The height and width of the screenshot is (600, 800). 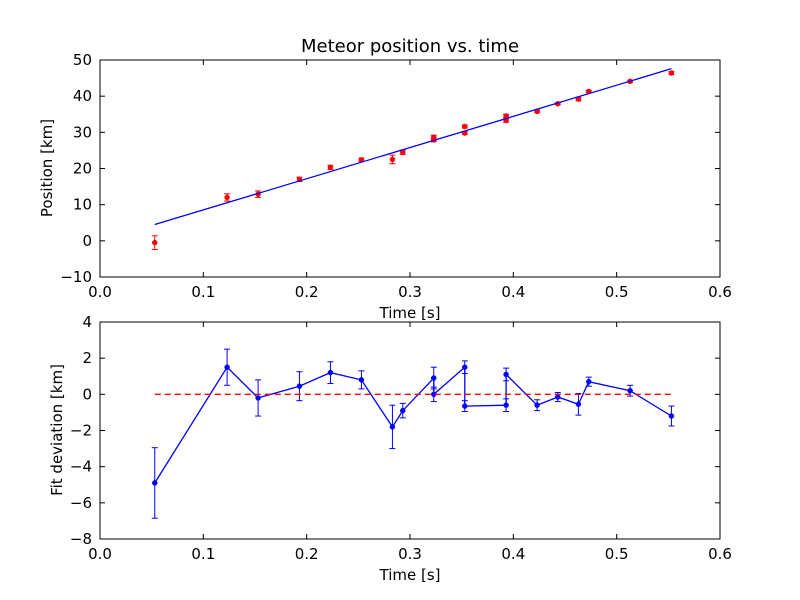 I want to click on y-tick-label: 20, so click(x=82, y=169).